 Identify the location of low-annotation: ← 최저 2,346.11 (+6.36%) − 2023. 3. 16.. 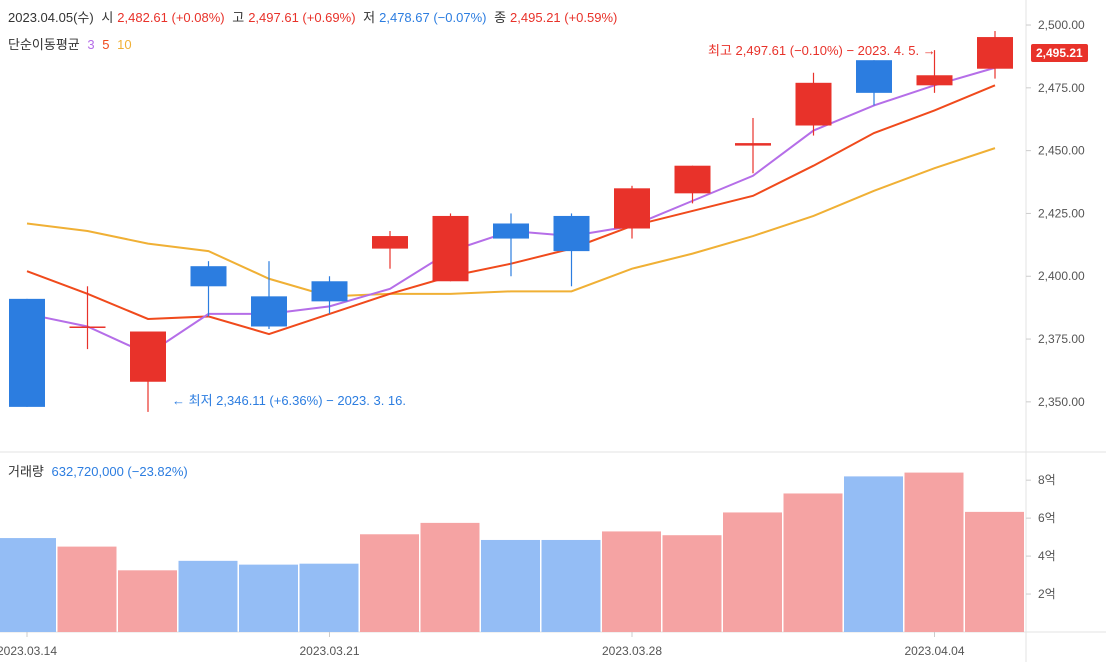
(289, 399).